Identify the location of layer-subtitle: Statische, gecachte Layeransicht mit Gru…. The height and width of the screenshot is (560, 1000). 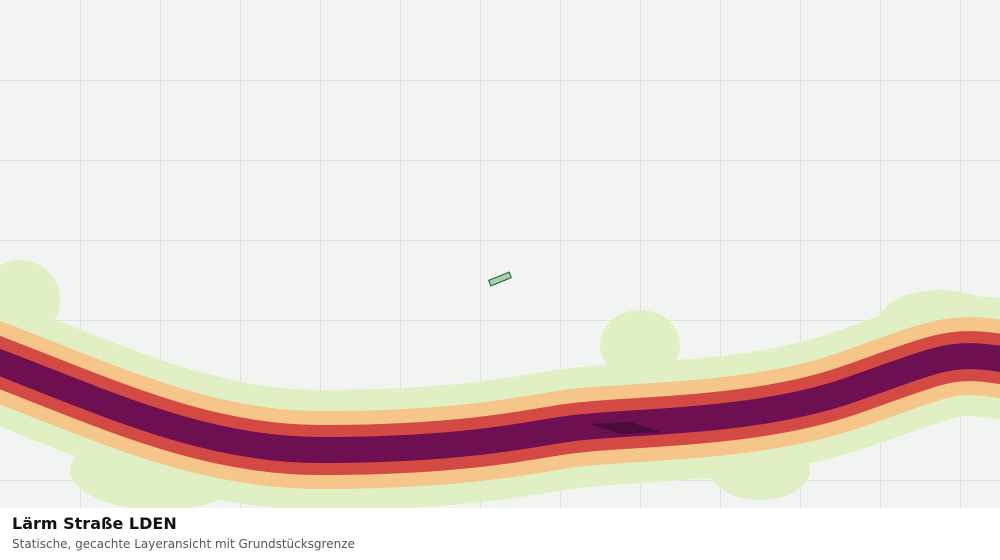
(183, 544).